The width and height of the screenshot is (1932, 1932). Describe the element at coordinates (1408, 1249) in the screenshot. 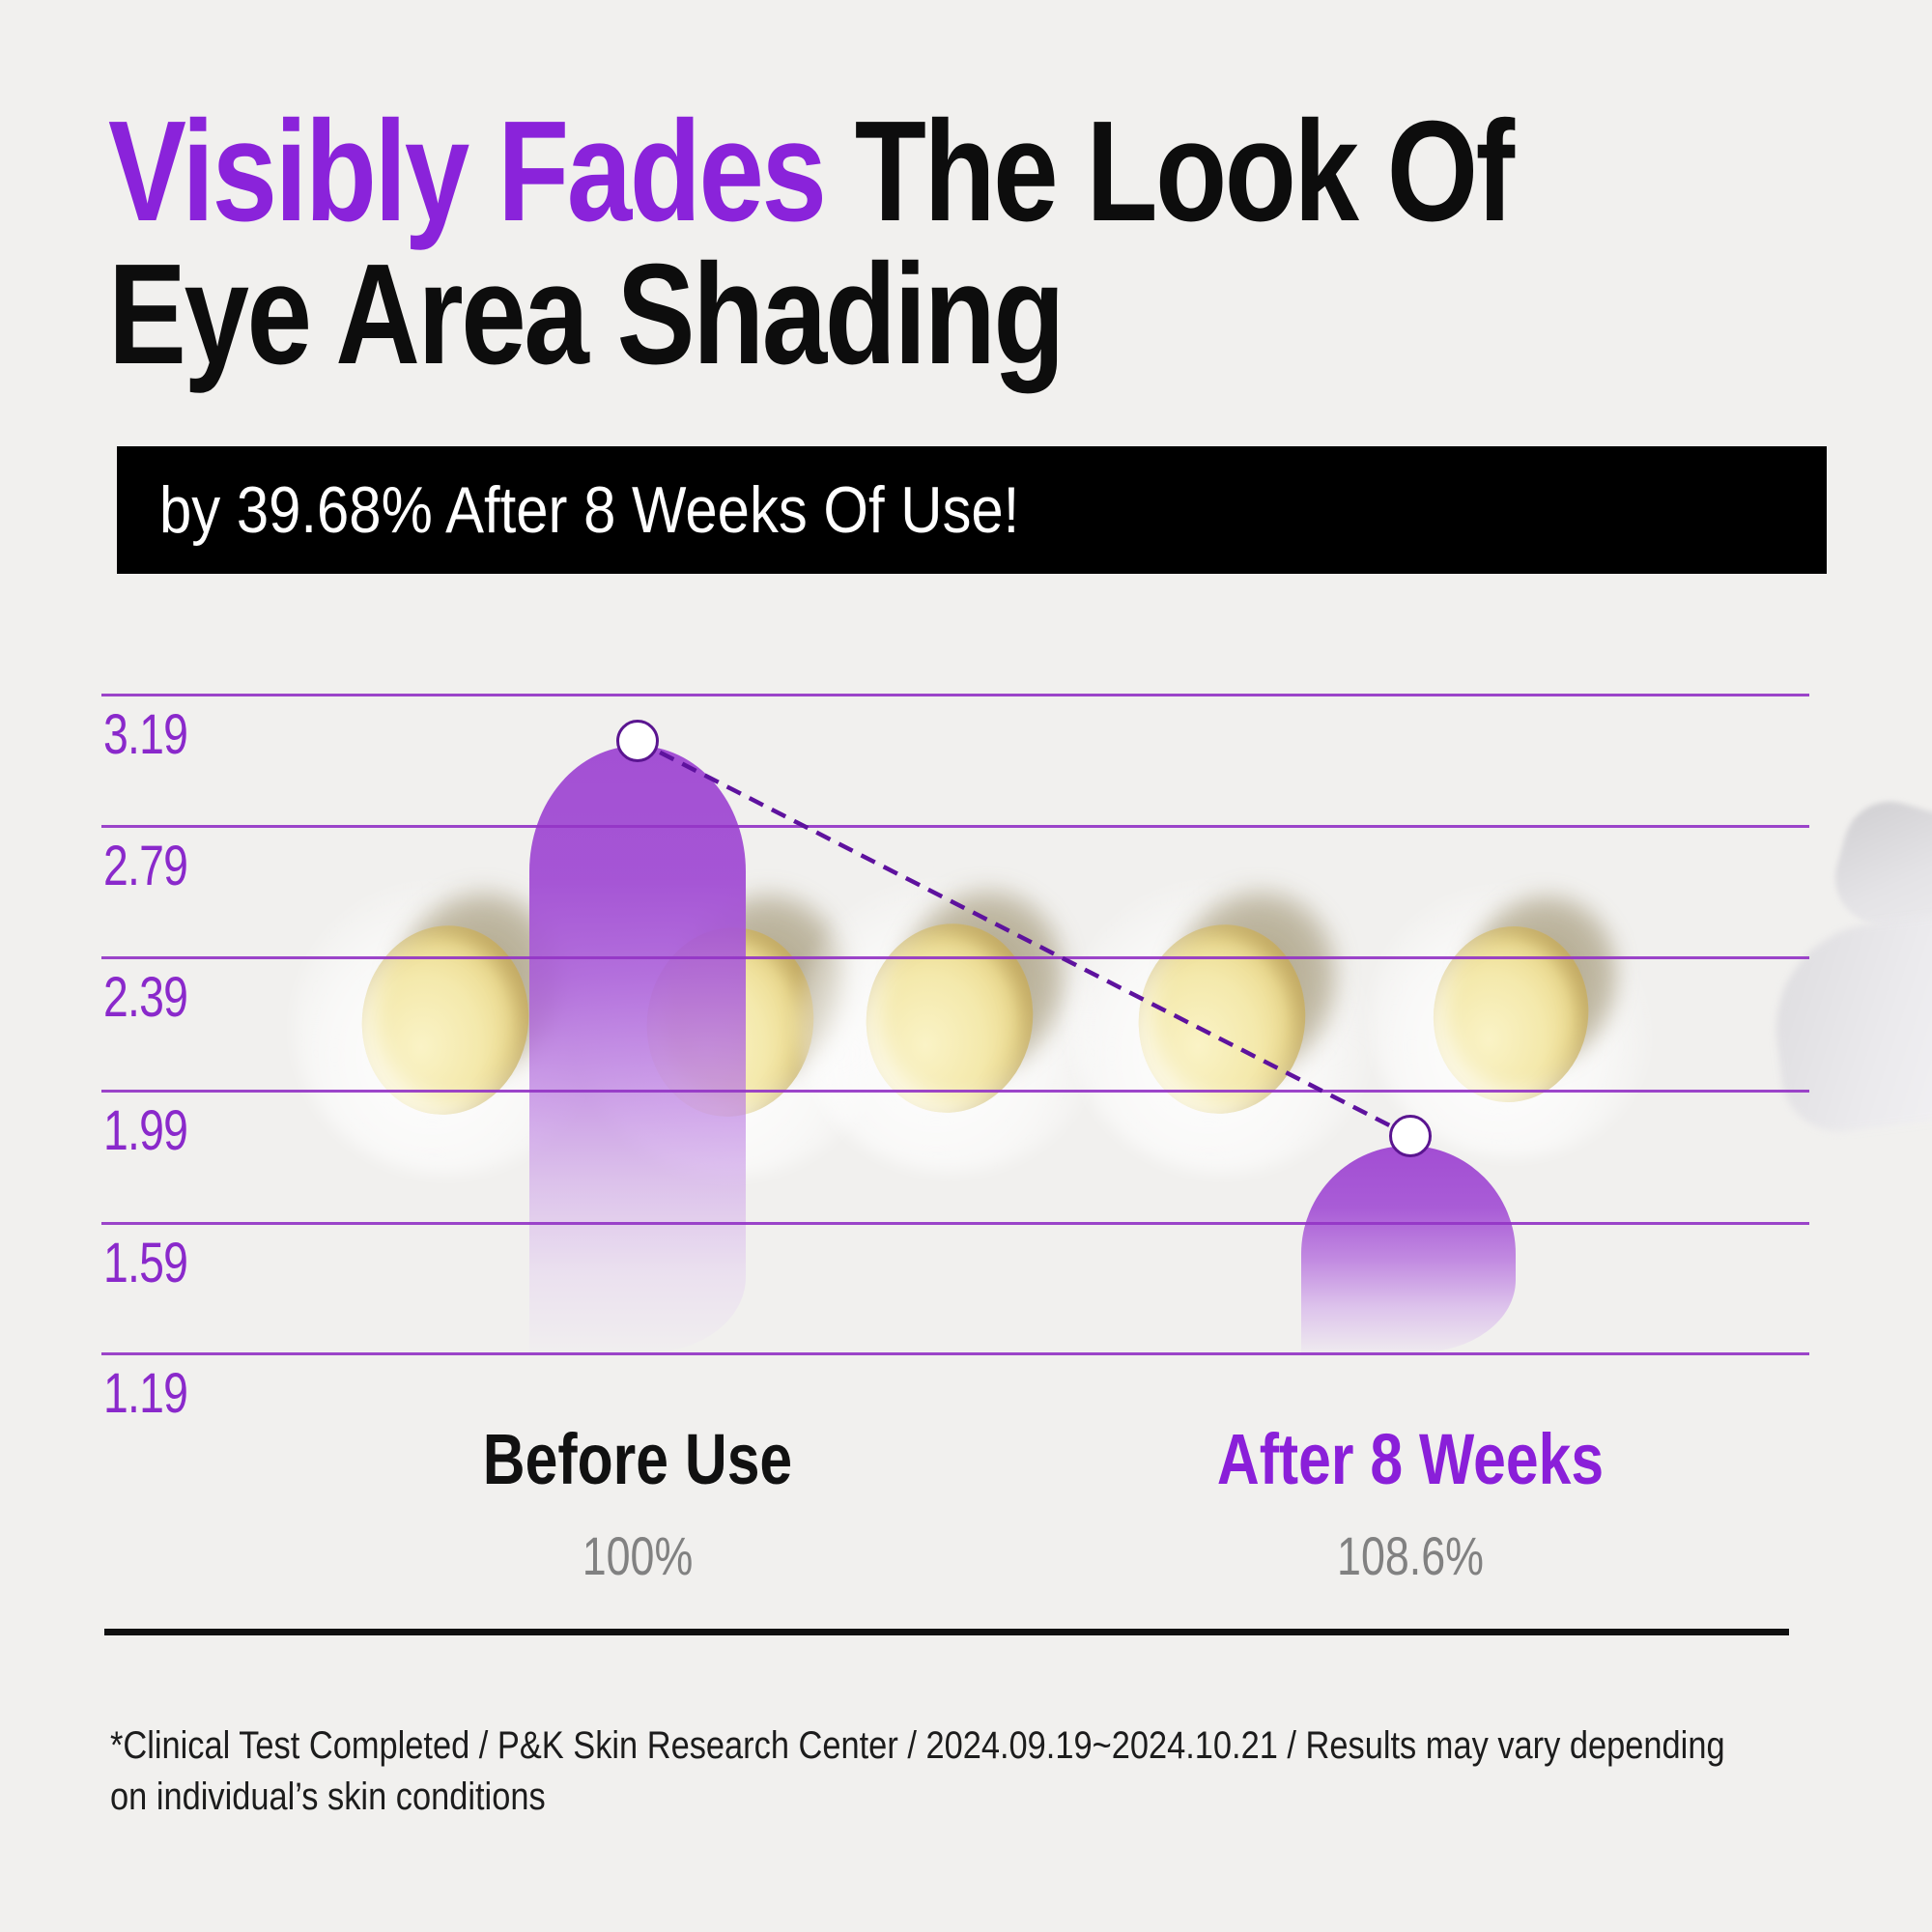

I see `bar-after-8-weeks` at that location.